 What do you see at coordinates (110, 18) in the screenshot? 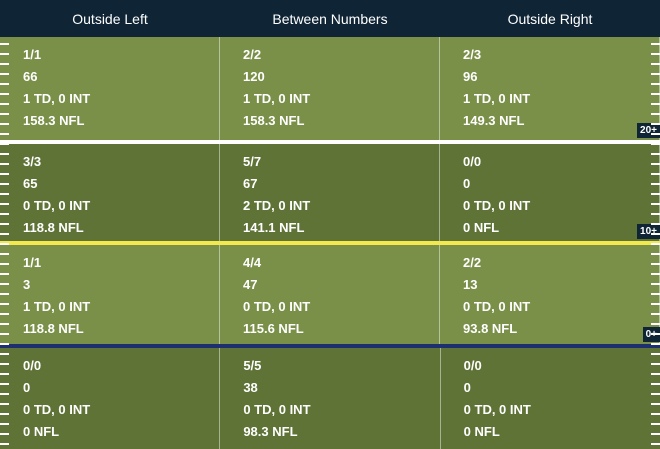
I see `column-header-outside-left: Outside Left` at bounding box center [110, 18].